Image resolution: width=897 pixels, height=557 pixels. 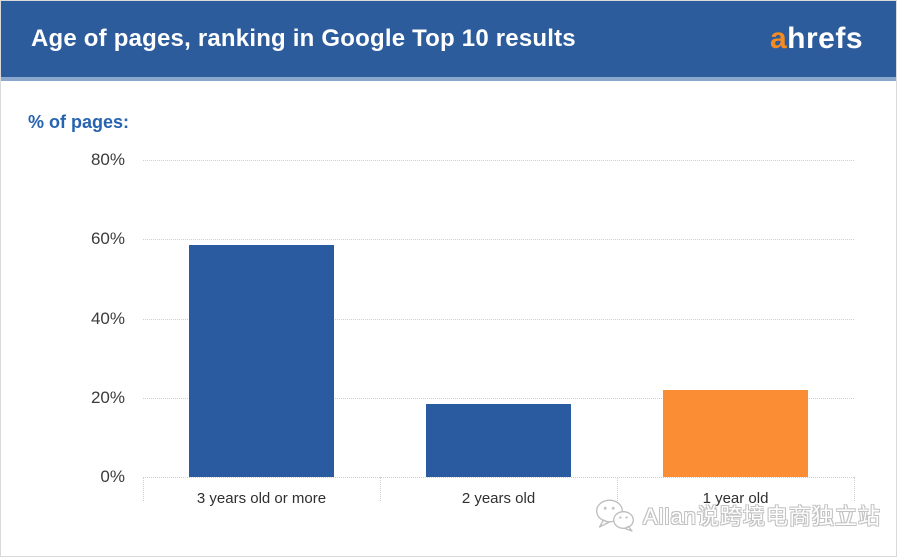 What do you see at coordinates (498, 440) in the screenshot?
I see `bar-2-years-old` at bounding box center [498, 440].